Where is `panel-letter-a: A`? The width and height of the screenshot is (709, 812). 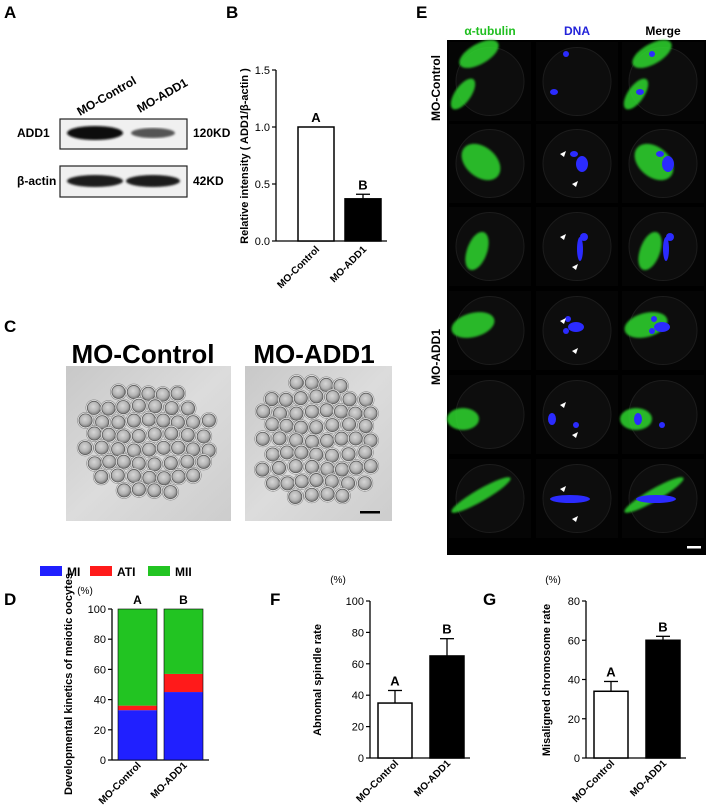 panel-letter-a: A is located at coordinates (10, 12).